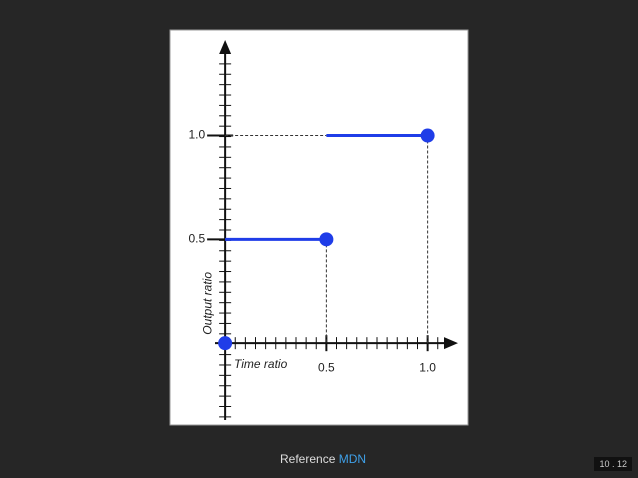 The image size is (638, 478). I want to click on footer: Reference MDN, so click(323, 459).